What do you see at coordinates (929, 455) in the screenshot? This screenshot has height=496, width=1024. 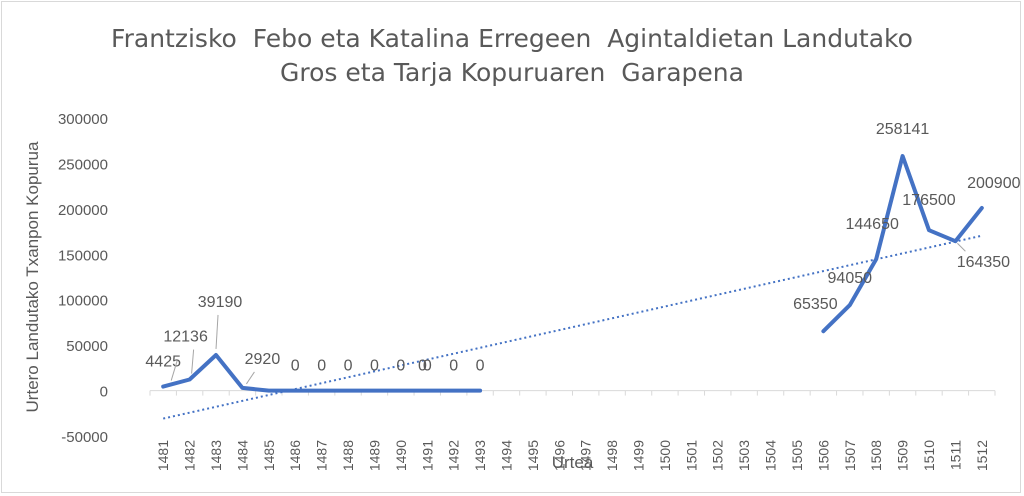 I see `x-tick-label: 1510` at bounding box center [929, 455].